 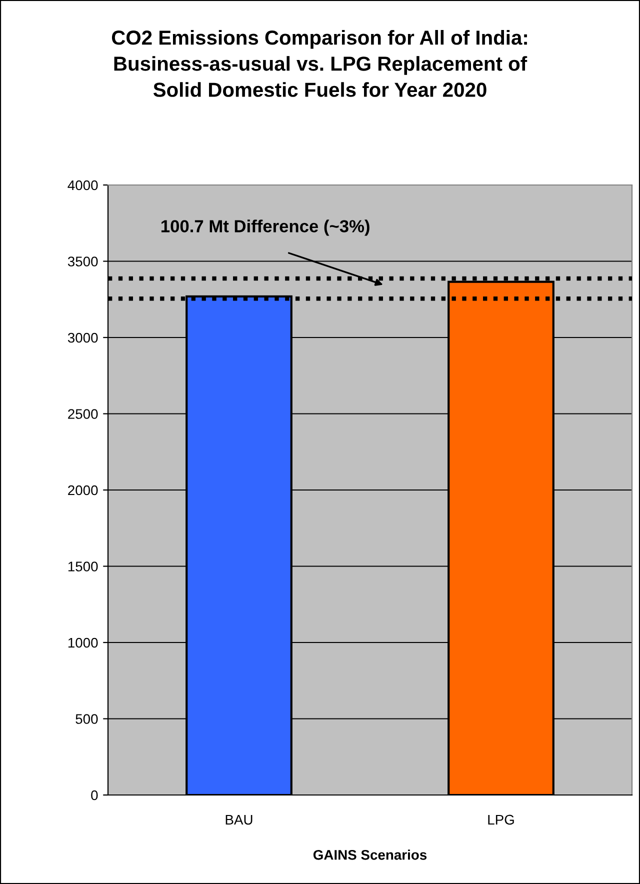 I want to click on y-tick-label: 500, so click(x=87, y=719).